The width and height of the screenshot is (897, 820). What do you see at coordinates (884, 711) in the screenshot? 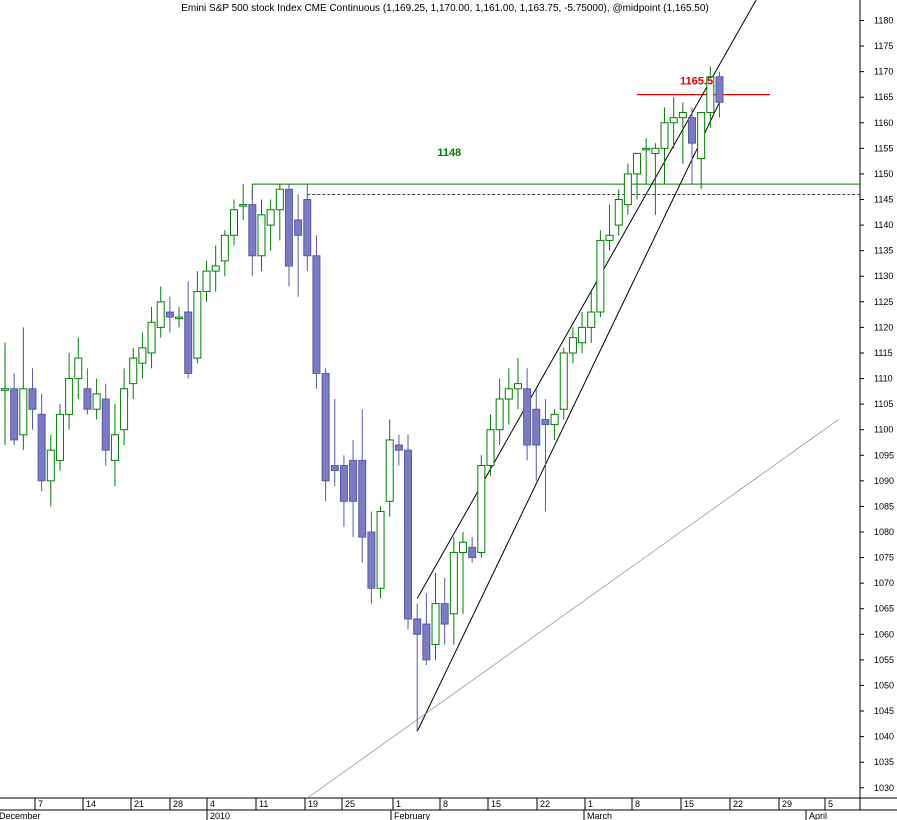
I see `y-tick-label: 1045` at bounding box center [884, 711].